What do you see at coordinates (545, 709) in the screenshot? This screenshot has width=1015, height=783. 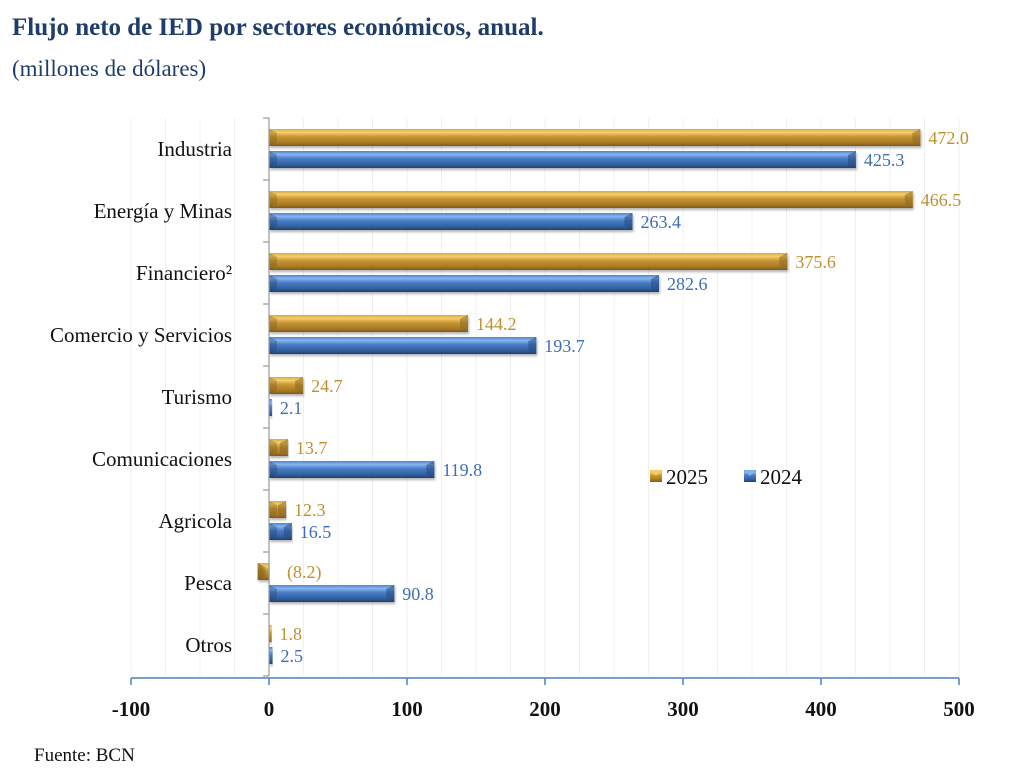 I see `x-tick-label: 200` at bounding box center [545, 709].